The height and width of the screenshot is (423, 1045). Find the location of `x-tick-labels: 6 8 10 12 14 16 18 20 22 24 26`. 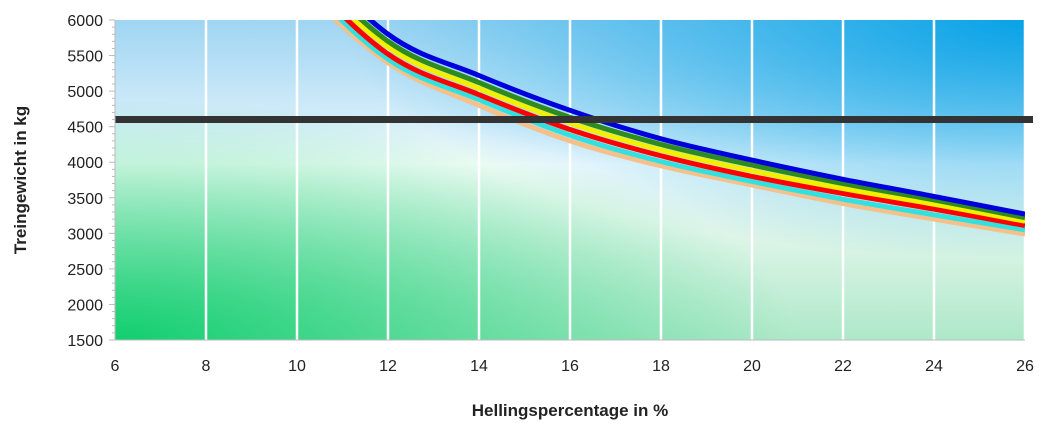

x-tick-labels: 6 8 10 12 14 16 18 20 22 24 26 is located at coordinates (572, 366).